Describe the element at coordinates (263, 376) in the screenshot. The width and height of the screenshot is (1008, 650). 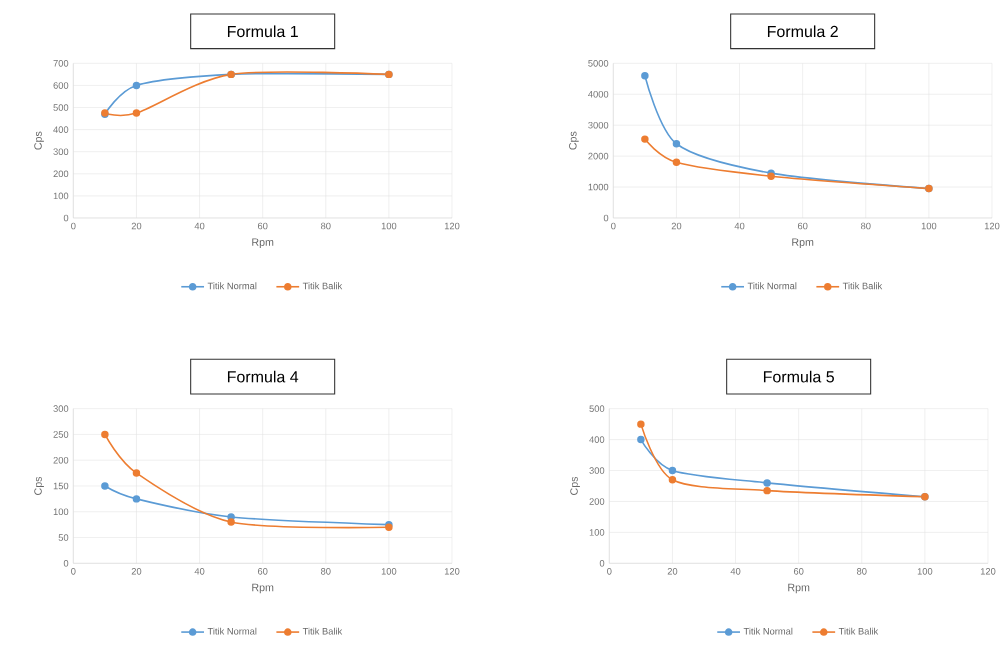
I see `chart-title: Formula 4` at that location.